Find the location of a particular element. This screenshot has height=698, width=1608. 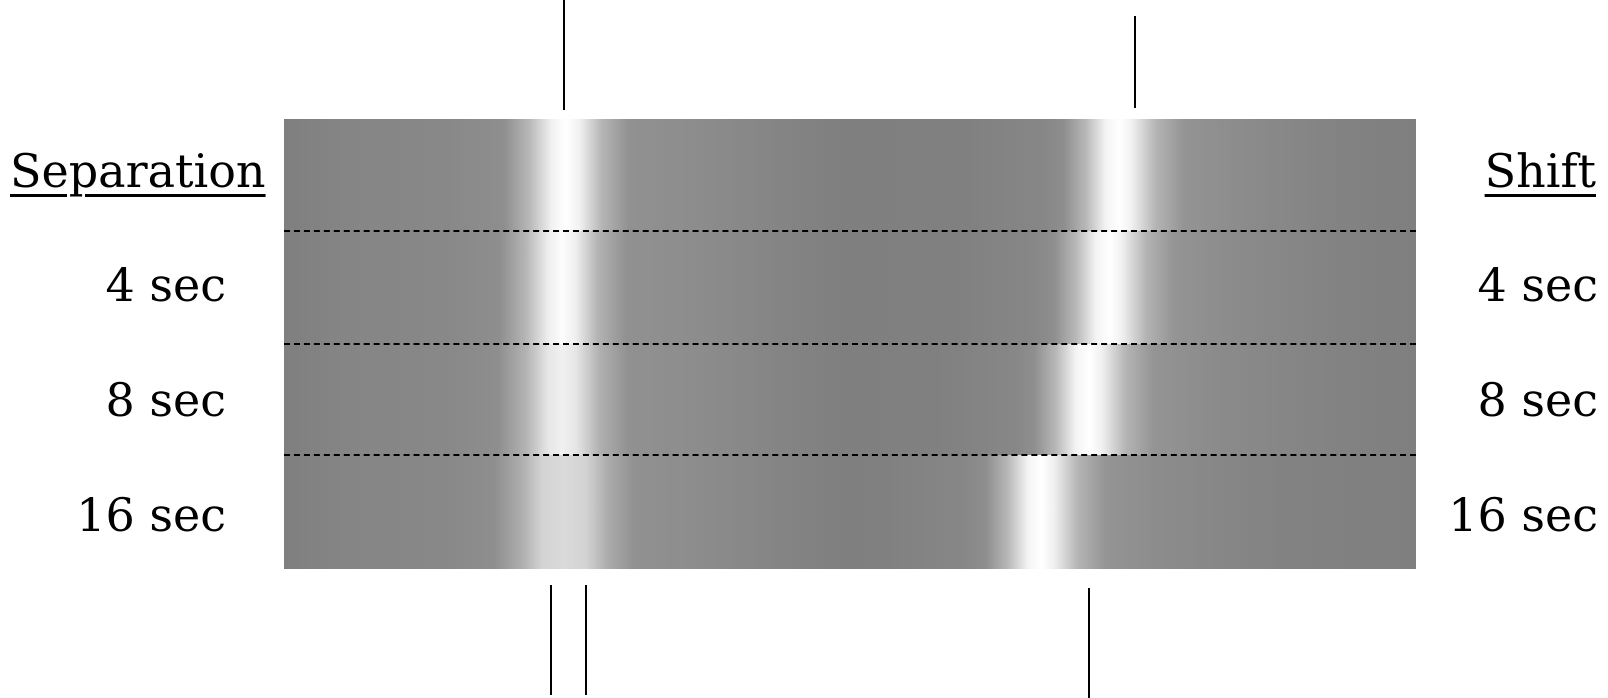

shift-label-16: 16 sec is located at coordinates (1523, 515).